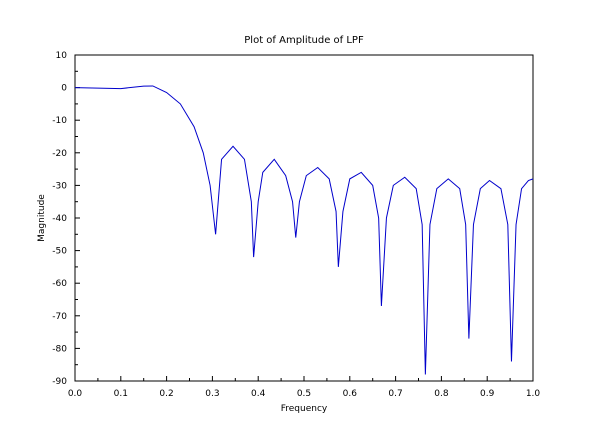 The height and width of the screenshot is (435, 610). I want to click on x-tick-label: 0.3, so click(212, 394).